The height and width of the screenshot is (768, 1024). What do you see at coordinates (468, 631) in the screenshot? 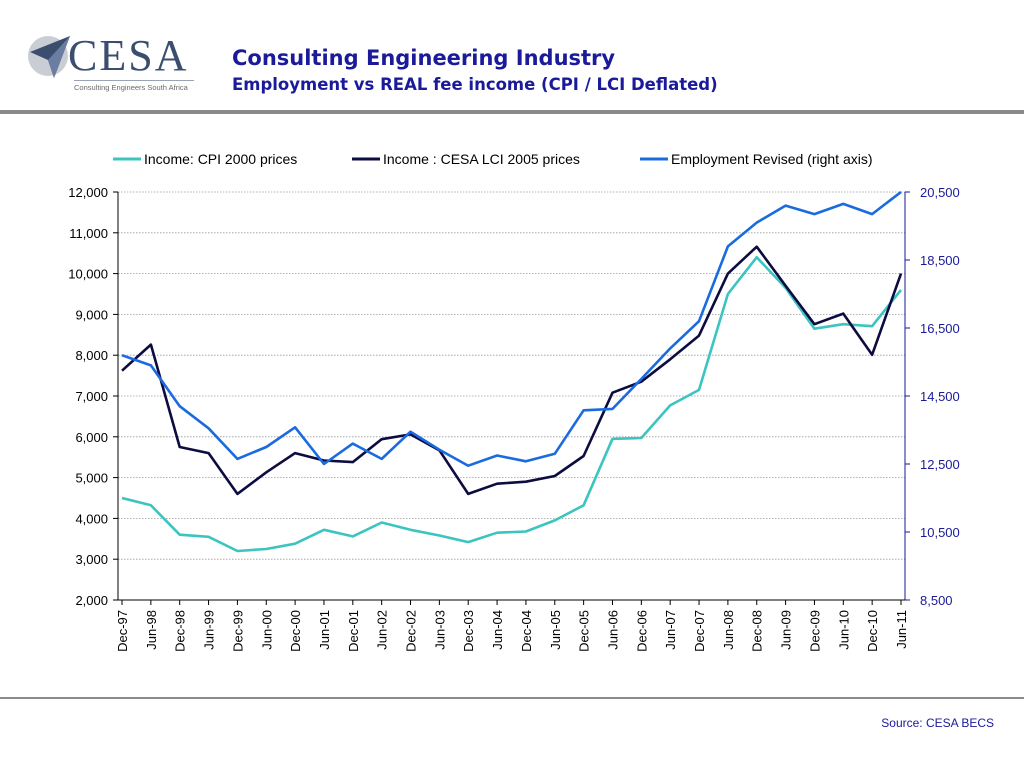
I see `x-tick-label: Dec-03` at bounding box center [468, 631].